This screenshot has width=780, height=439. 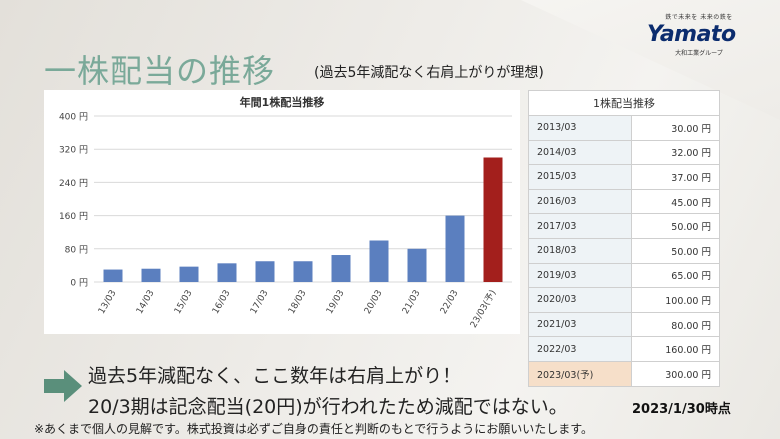 What do you see at coordinates (675, 300) in the screenshot?
I see `table-value-cell: 100.00 円` at bounding box center [675, 300].